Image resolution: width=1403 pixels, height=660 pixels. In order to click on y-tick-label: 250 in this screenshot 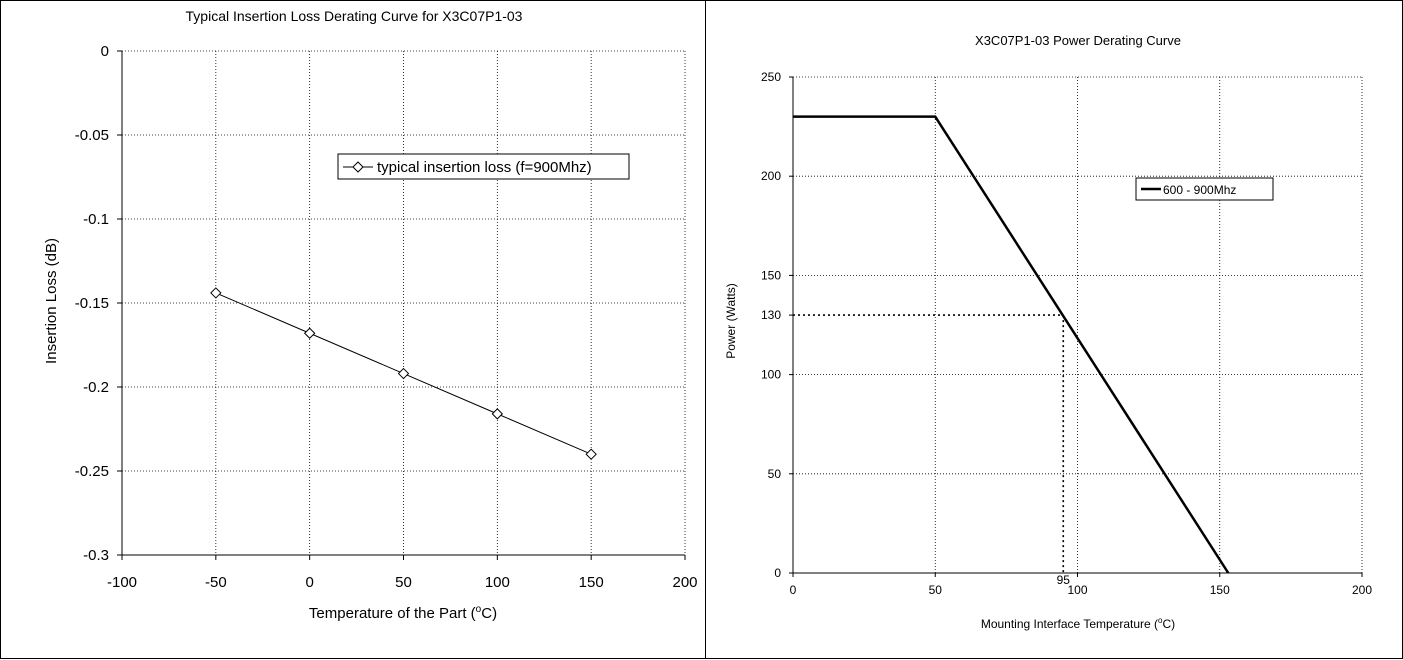, I will do `click(771, 77)`.